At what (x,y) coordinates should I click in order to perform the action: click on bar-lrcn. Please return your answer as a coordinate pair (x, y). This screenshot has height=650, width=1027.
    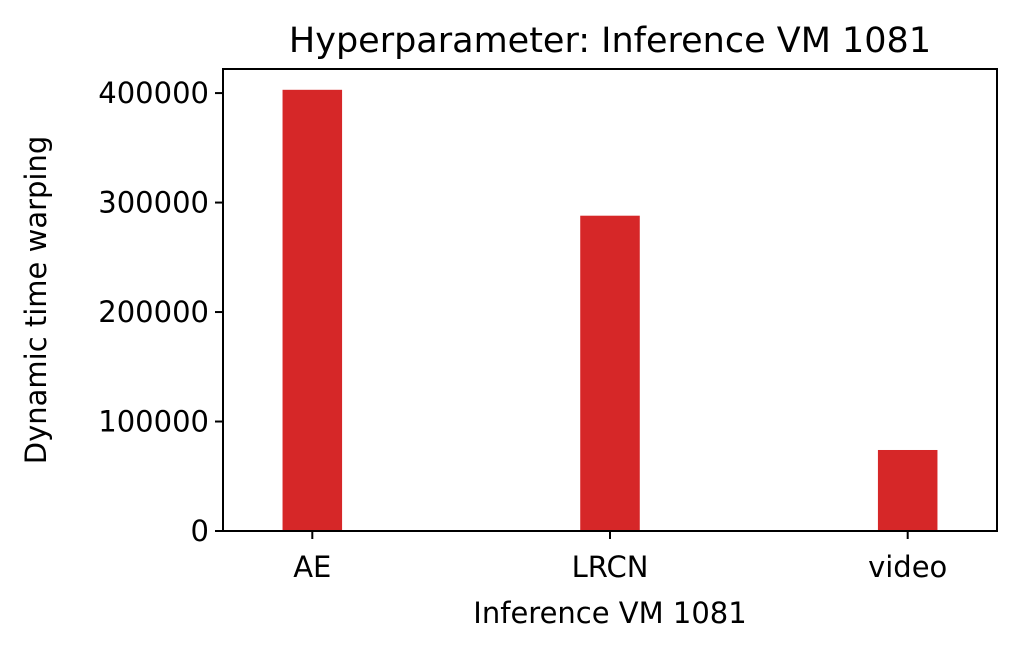
    Looking at the image, I should click on (610, 373).